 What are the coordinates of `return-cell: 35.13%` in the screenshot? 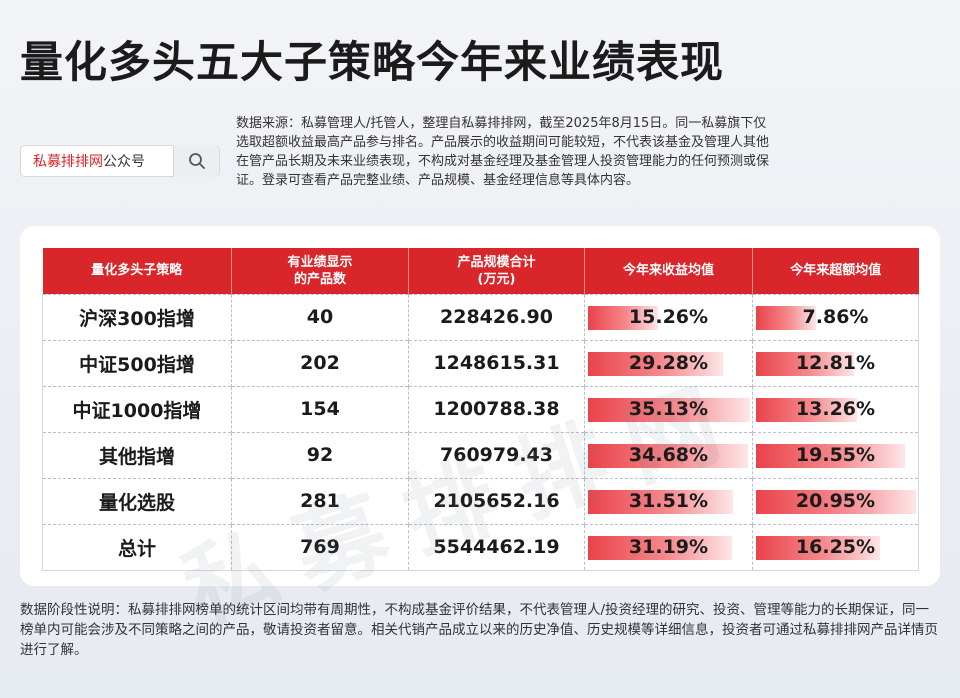 It's located at (668, 408).